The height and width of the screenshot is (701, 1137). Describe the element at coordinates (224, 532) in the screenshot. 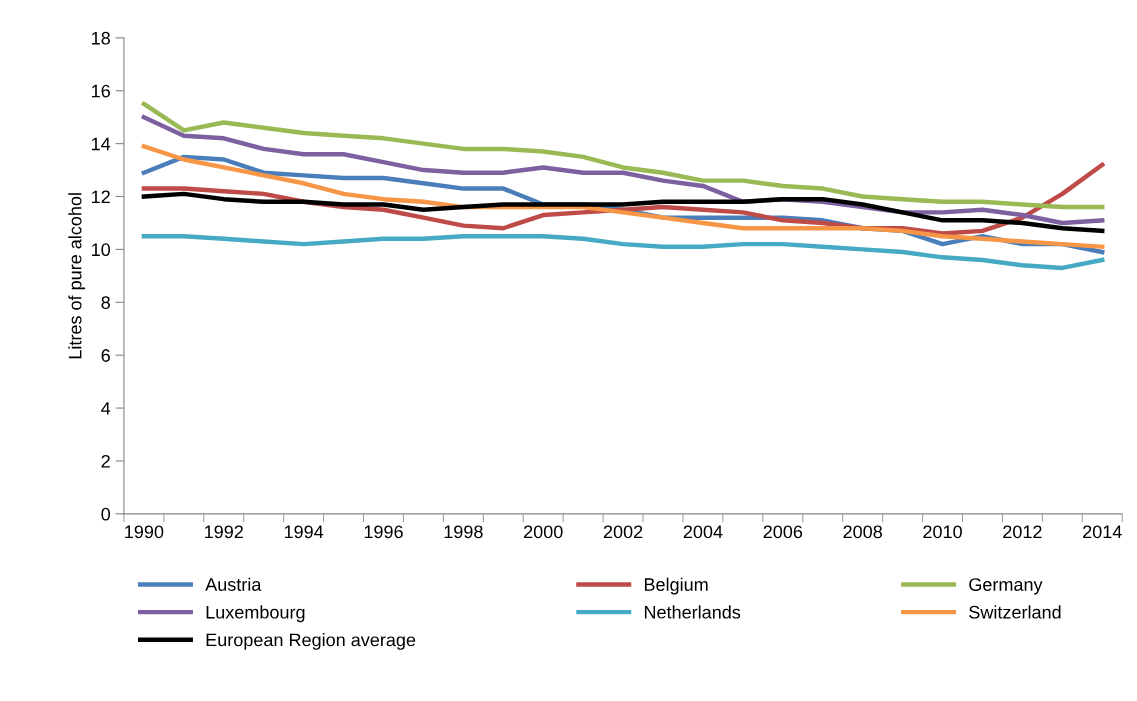

I see `x-tick-label: 1992` at that location.